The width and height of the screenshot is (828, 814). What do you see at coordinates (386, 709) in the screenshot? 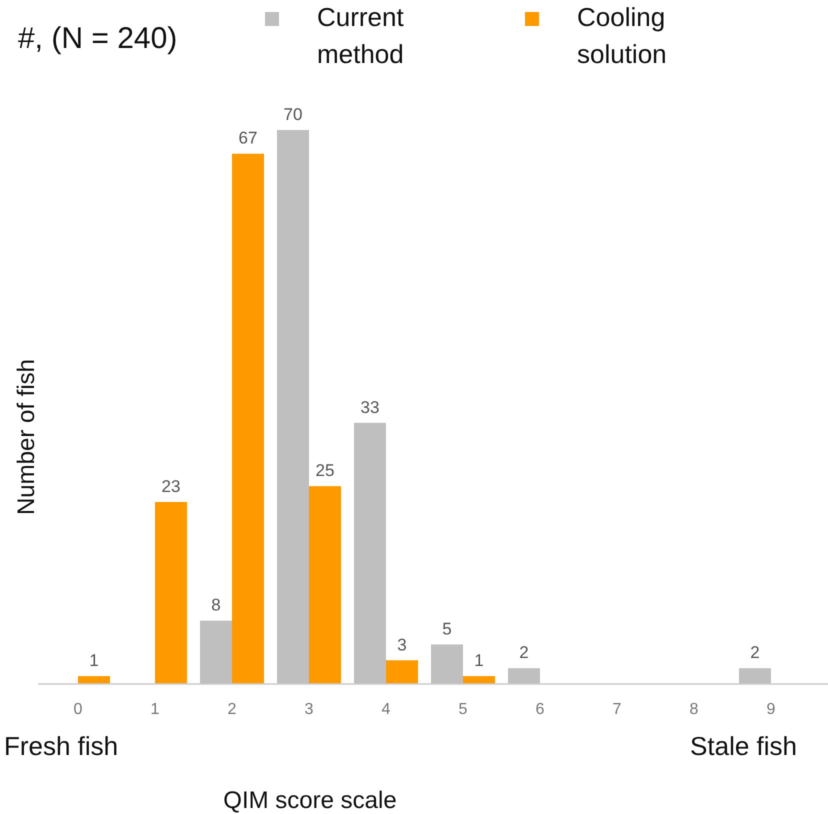
I see `x-tick-label: 4` at bounding box center [386, 709].